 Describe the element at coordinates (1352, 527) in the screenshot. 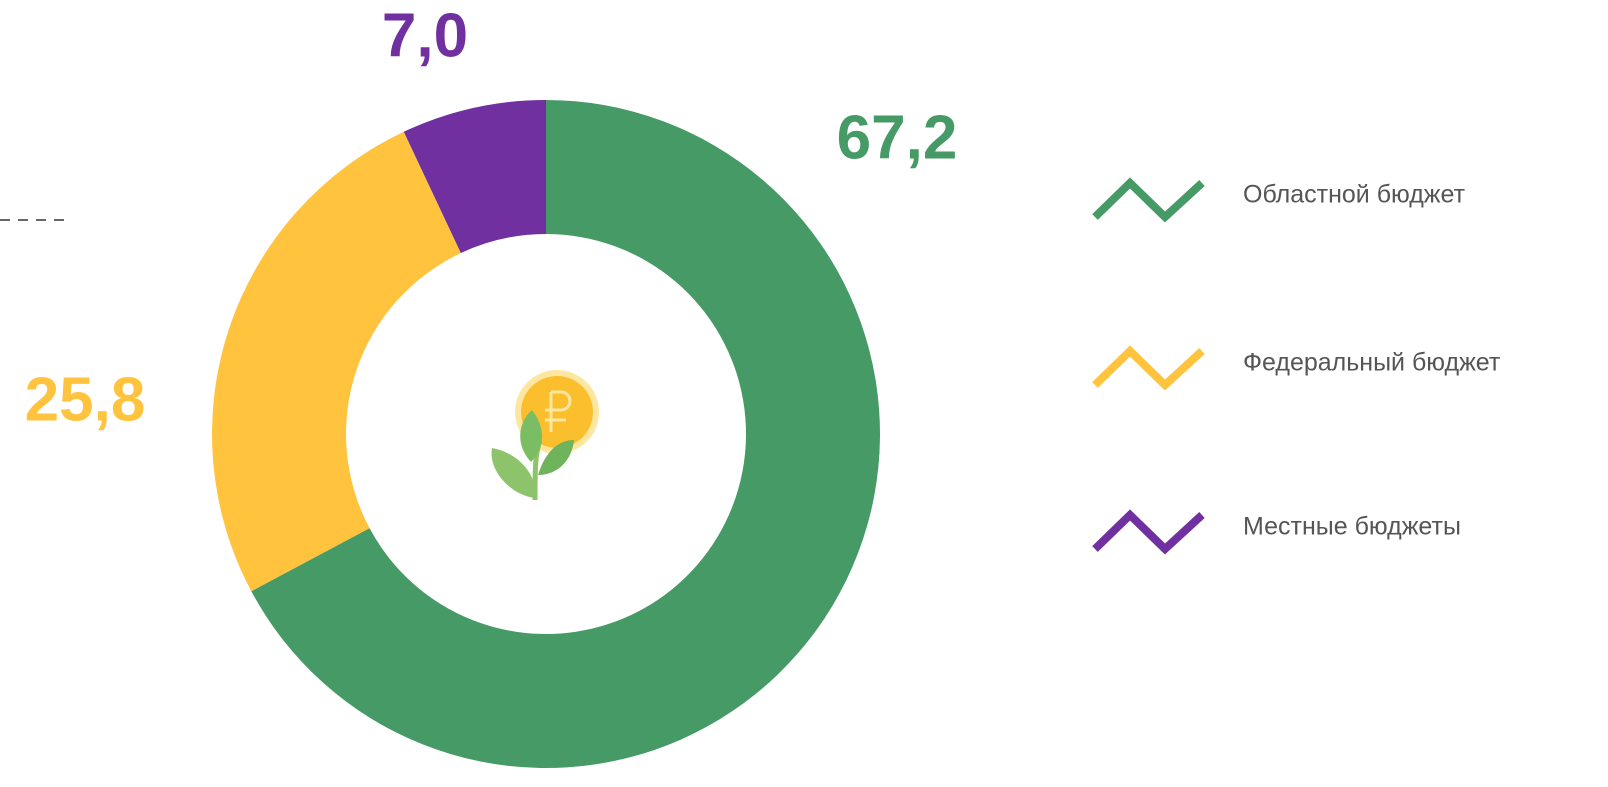

I see `legend-label: Местные бюджеты` at that location.